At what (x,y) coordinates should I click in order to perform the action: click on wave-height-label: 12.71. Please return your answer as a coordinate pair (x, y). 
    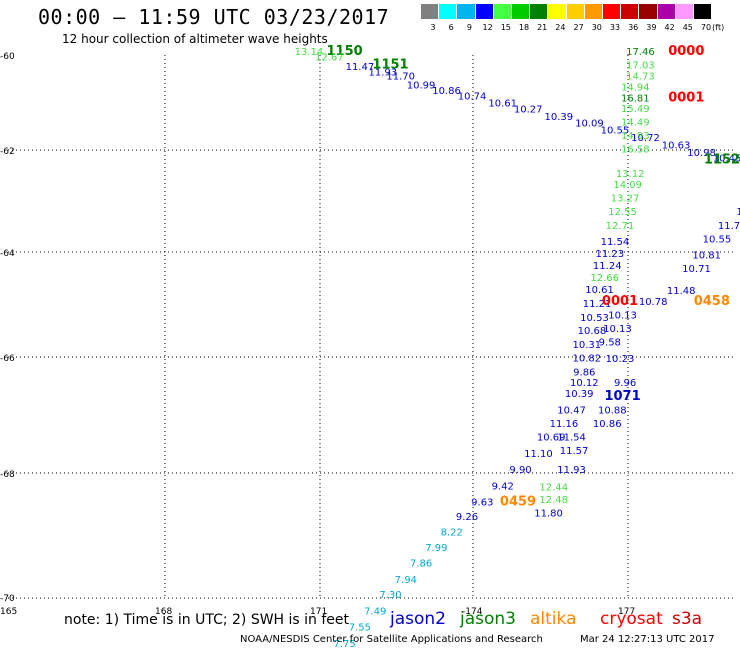
    Looking at the image, I should click on (620, 226).